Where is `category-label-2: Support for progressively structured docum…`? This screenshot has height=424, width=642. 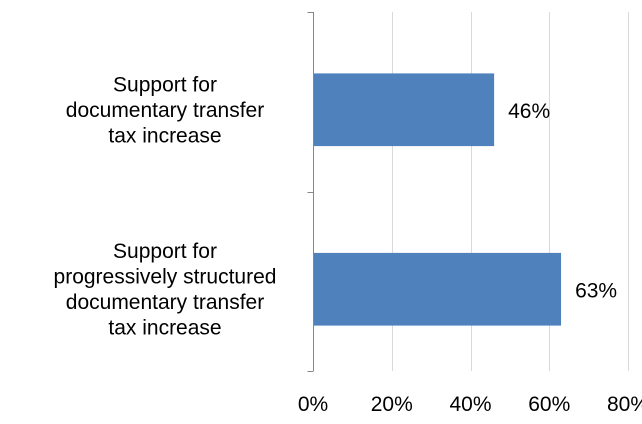
category-label-2: Support for progressively structured docum… is located at coordinates (165, 290).